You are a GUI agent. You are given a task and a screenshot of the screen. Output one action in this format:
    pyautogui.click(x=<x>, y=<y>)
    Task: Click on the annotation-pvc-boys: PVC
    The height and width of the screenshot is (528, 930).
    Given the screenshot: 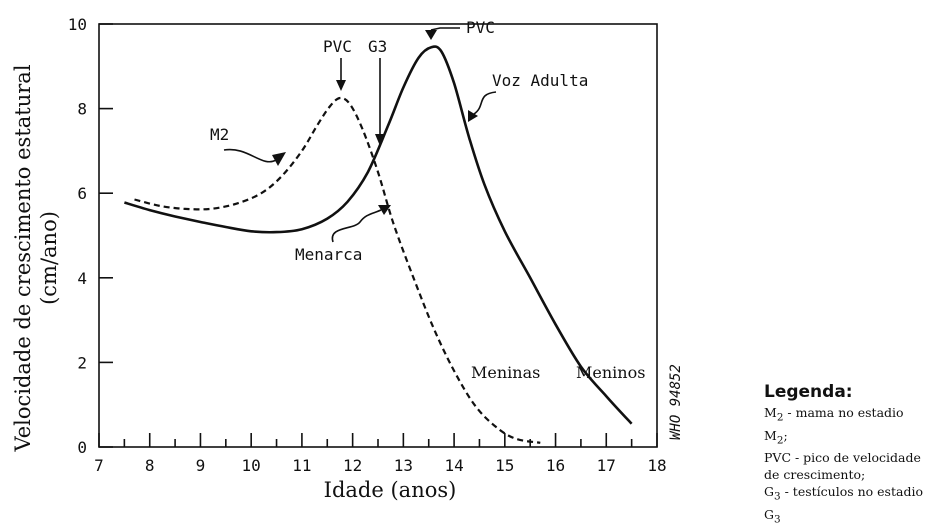 What is the action you would take?
    pyautogui.click(x=480, y=27)
    